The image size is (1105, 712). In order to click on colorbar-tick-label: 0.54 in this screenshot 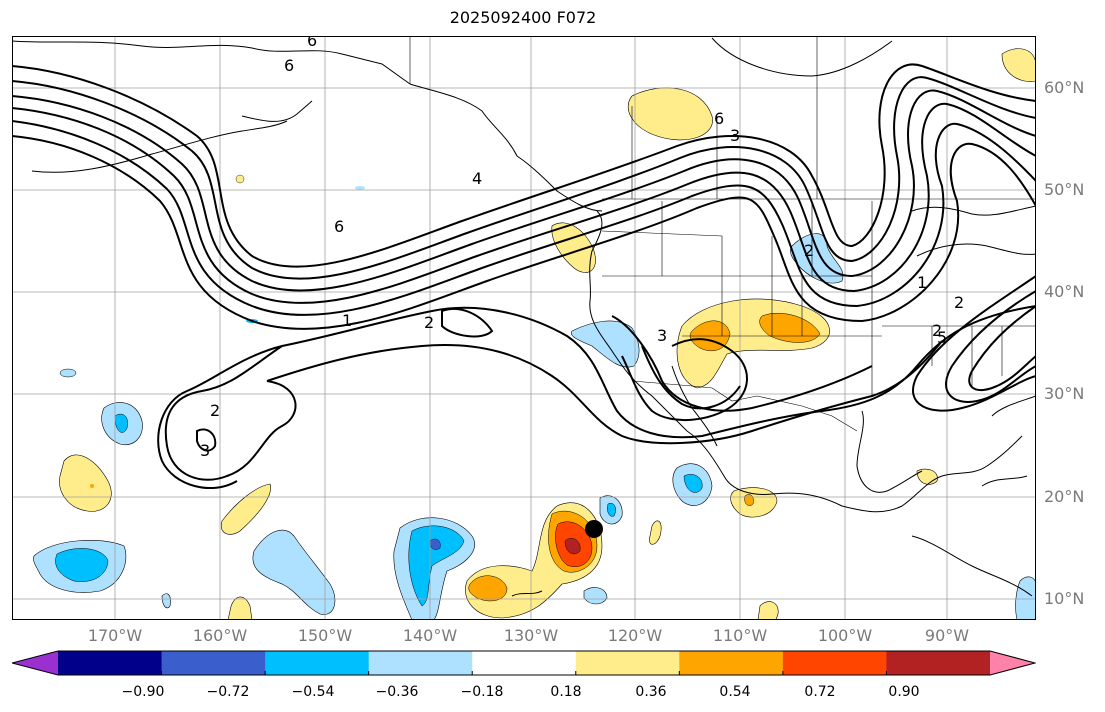, I will do `click(735, 692)`.